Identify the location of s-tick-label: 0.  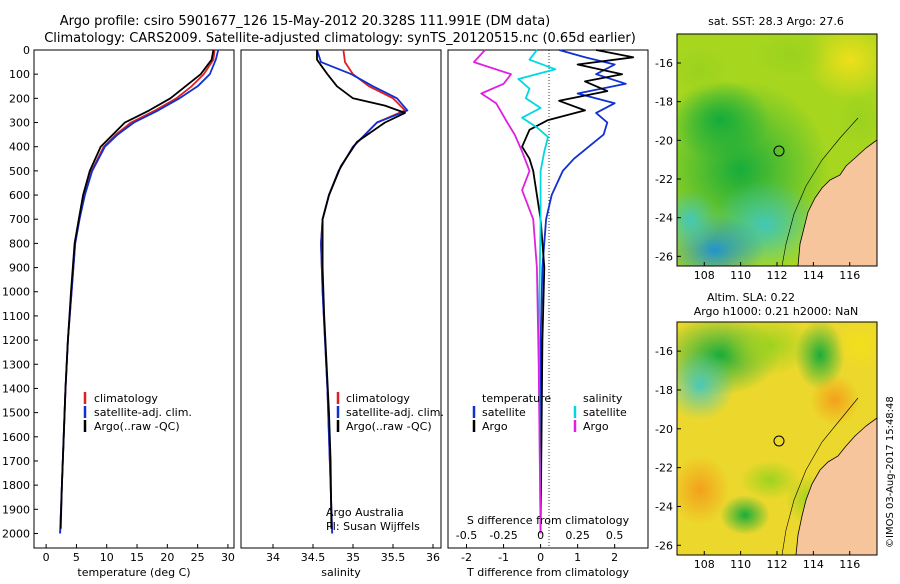
(540, 535).